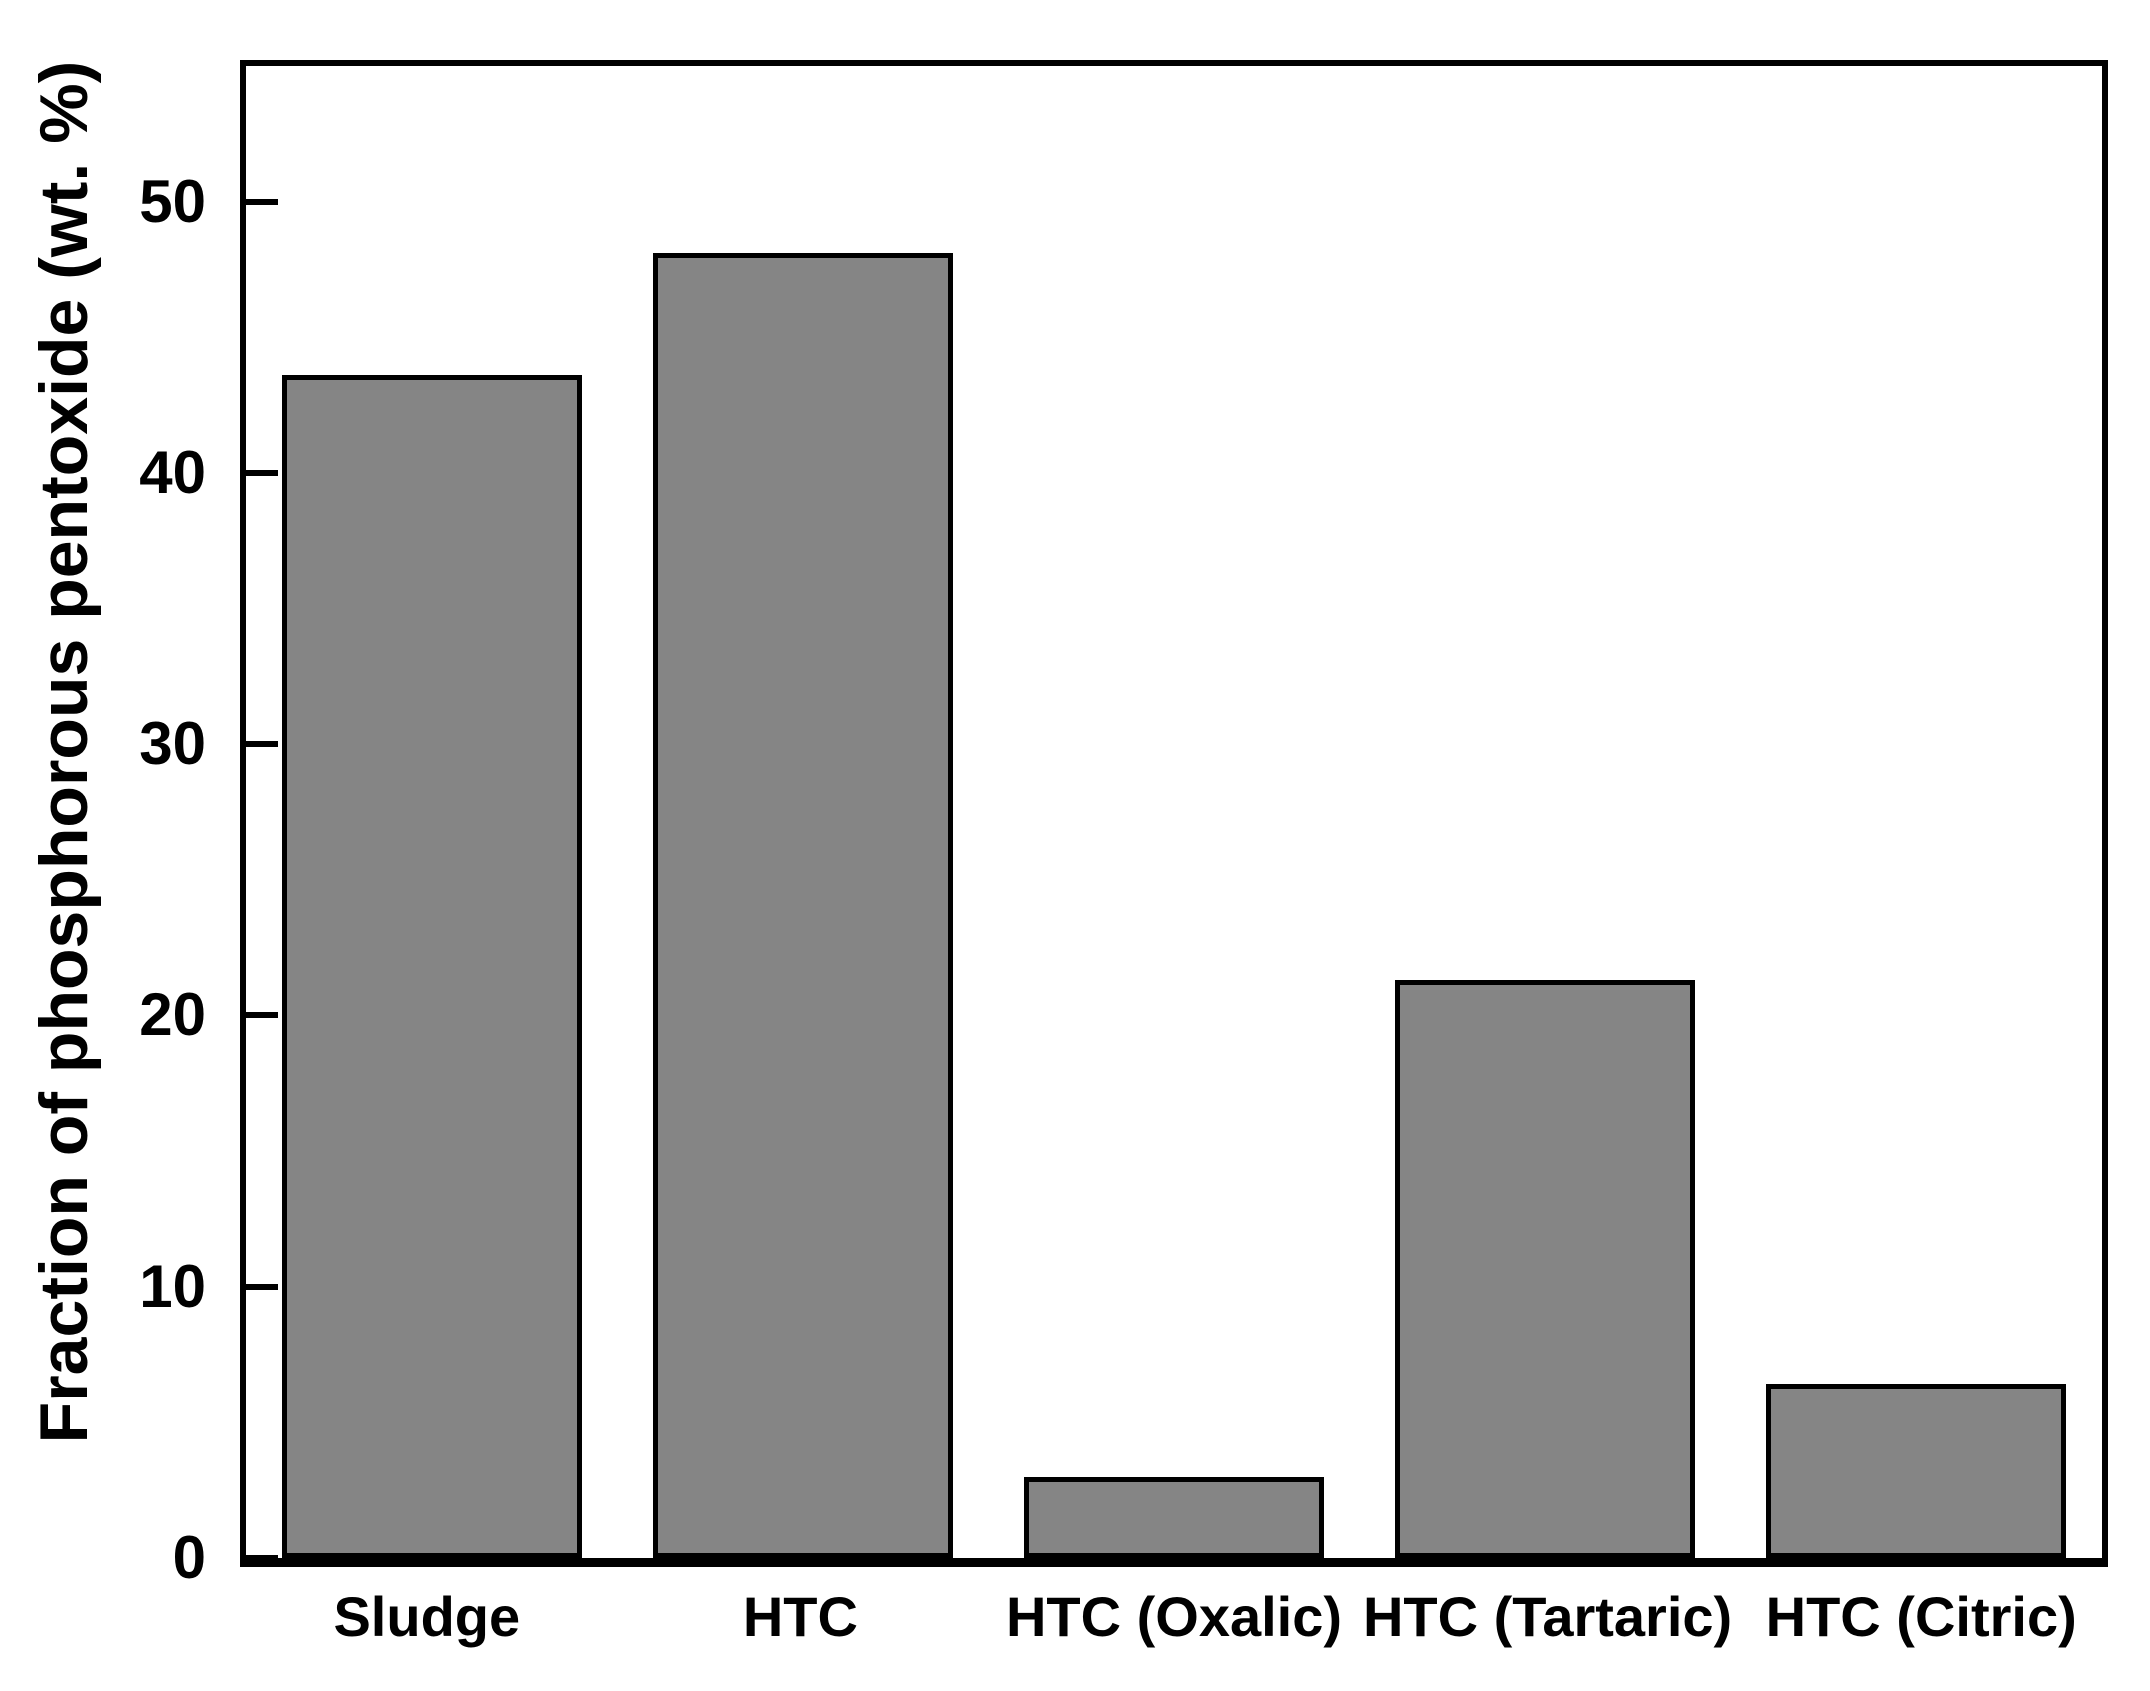 The width and height of the screenshot is (2150, 1691). What do you see at coordinates (802, 905) in the screenshot?
I see `bar-htc` at bounding box center [802, 905].